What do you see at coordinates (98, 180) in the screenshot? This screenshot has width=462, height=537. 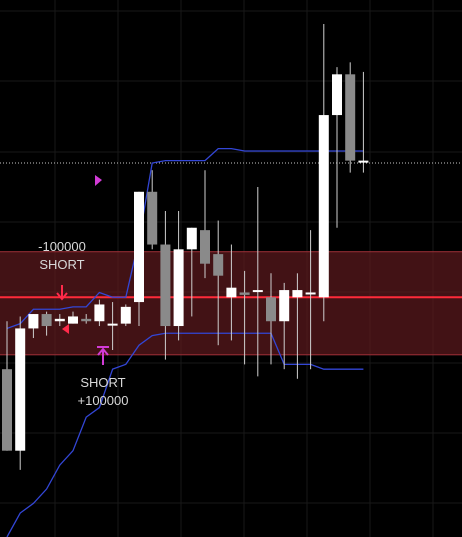 I see `band-marker-icon` at bounding box center [98, 180].